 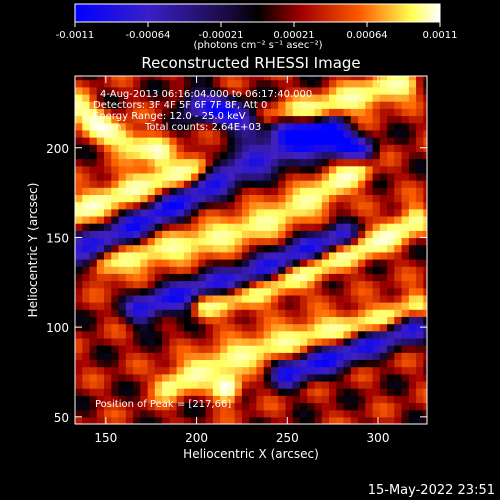 What do you see at coordinates (61, 418) in the screenshot?
I see `y-tick-label: 50` at bounding box center [61, 418].